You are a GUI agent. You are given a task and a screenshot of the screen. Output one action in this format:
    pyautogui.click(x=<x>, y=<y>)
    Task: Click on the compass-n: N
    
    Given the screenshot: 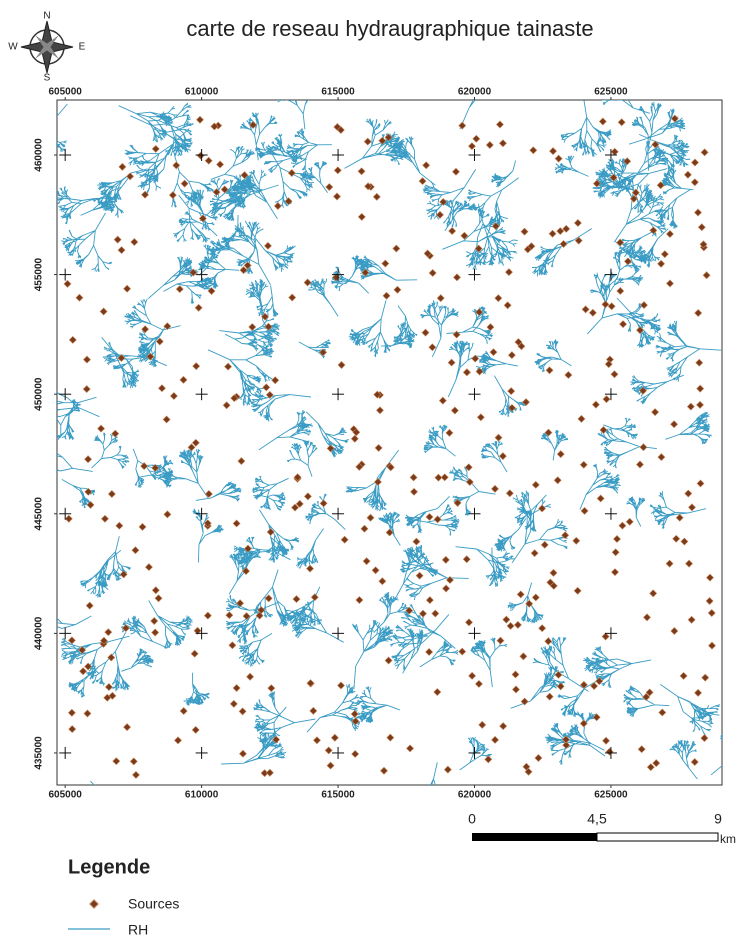 What is the action you would take?
    pyautogui.click(x=46, y=16)
    